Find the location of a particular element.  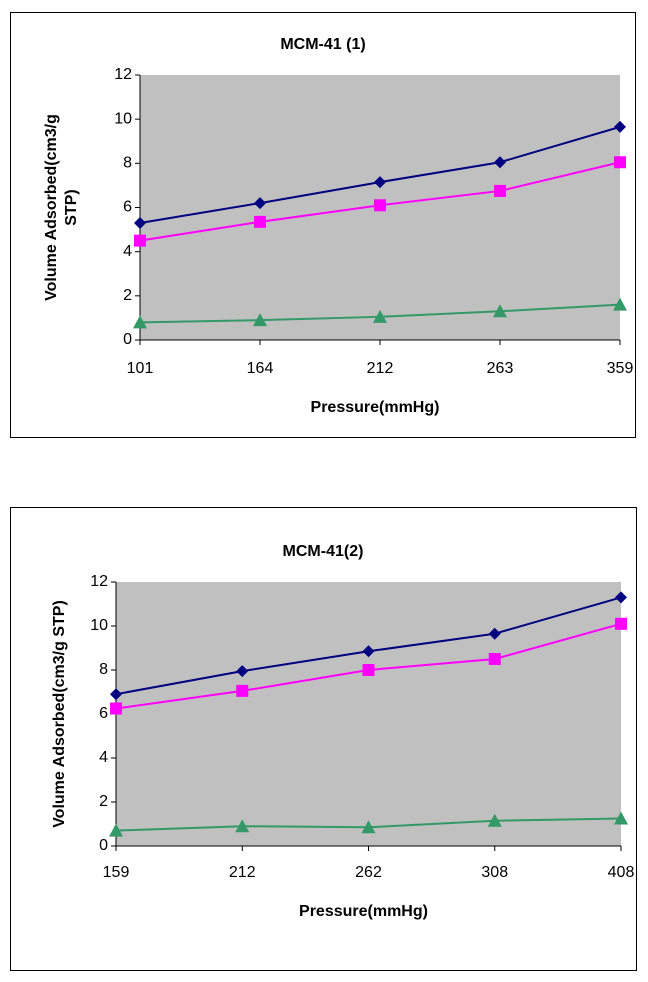

x-tick-label: 164 is located at coordinates (260, 368).